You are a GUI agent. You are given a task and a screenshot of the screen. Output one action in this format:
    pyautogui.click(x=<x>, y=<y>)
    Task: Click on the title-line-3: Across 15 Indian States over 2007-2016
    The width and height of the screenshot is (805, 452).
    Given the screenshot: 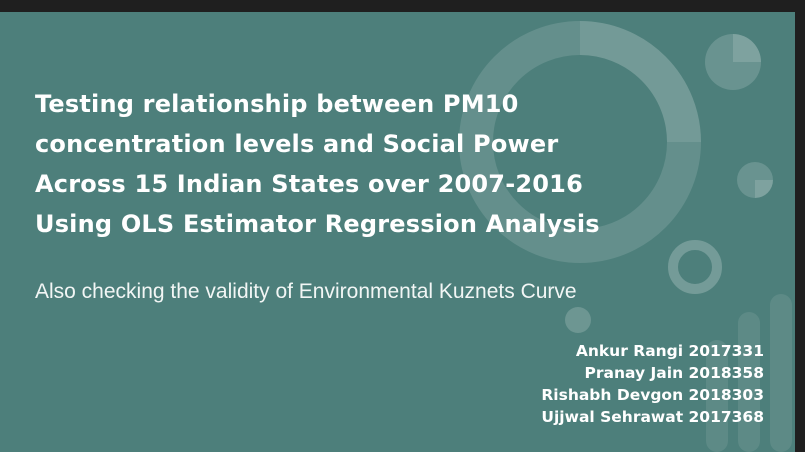 What is the action you would take?
    pyautogui.click(x=309, y=184)
    